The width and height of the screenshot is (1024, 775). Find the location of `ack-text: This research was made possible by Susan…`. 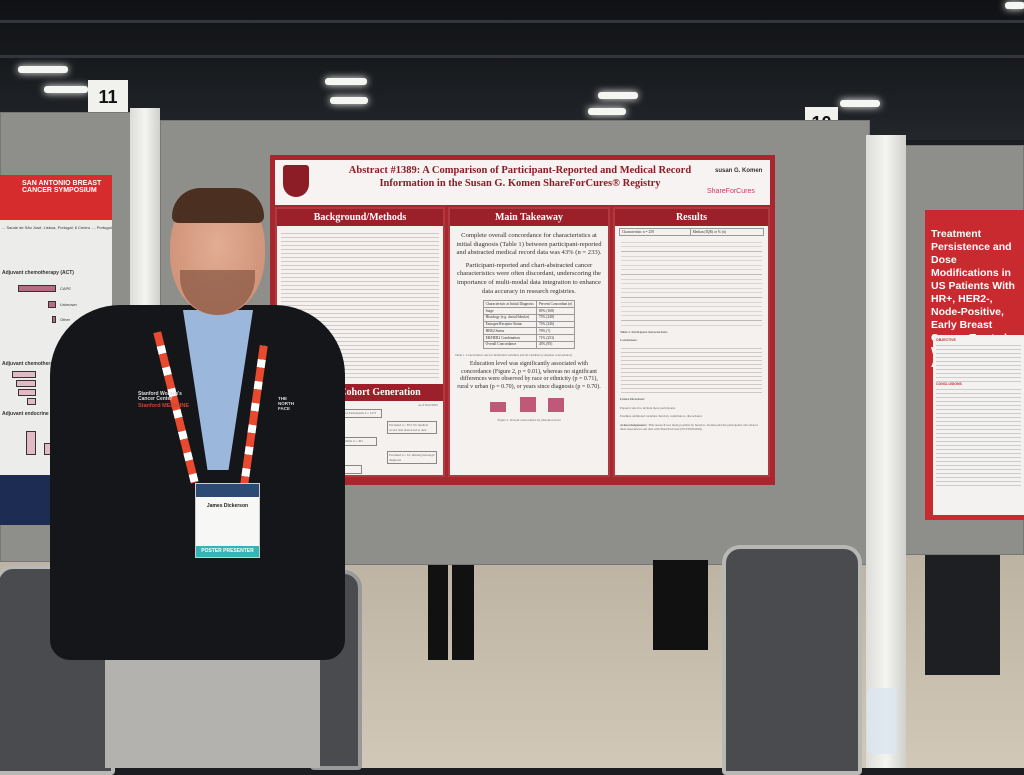

ack-text: This research was made possible by Susan… is located at coordinates (689, 427).